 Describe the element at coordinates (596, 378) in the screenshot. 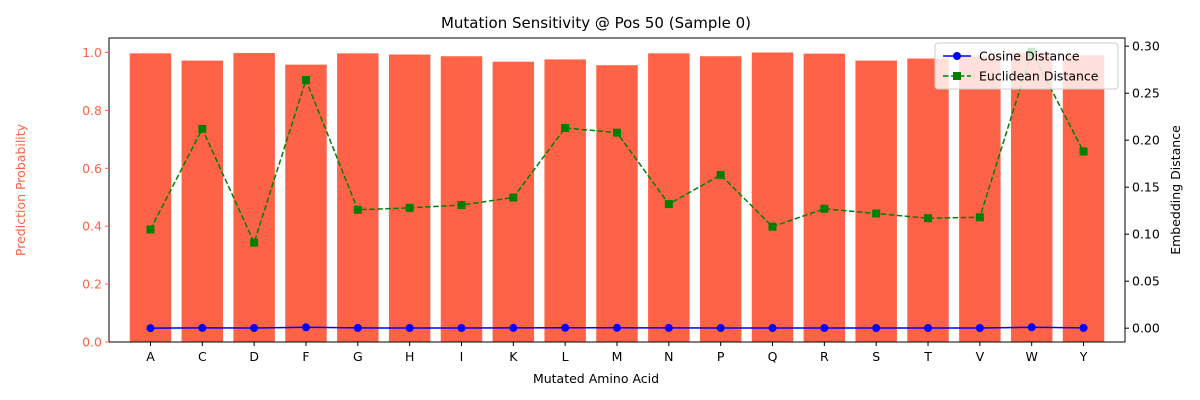

I see `x-axis-label: Mutated Amino Acid` at that location.